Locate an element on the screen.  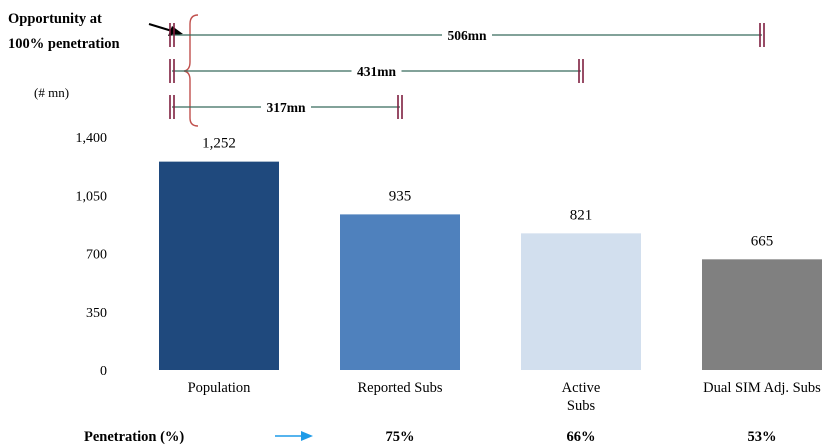
value-label-population: 1,252 is located at coordinates (219, 144).